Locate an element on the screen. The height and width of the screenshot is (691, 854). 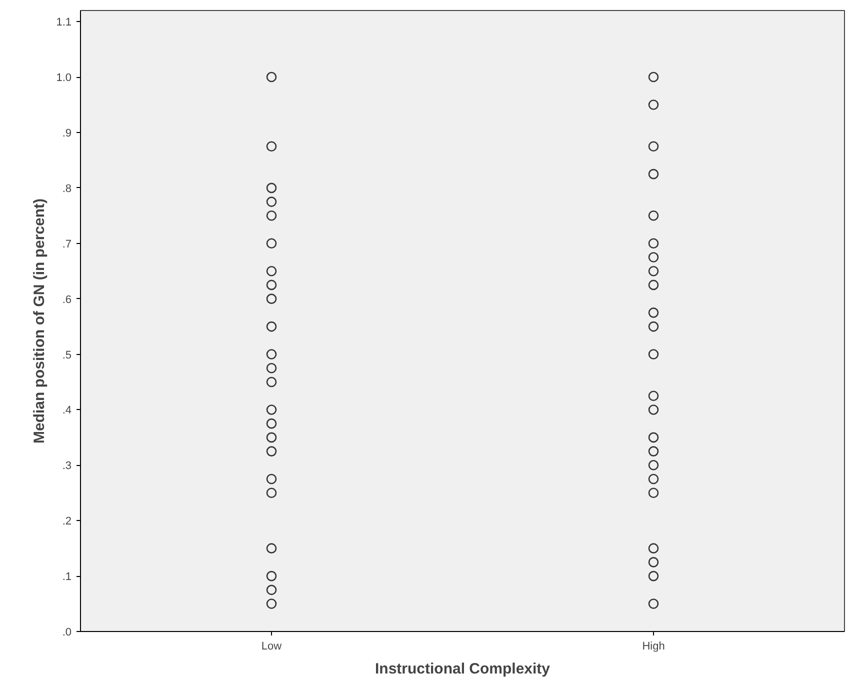
y-tick-label: .6 is located at coordinates (67, 300).